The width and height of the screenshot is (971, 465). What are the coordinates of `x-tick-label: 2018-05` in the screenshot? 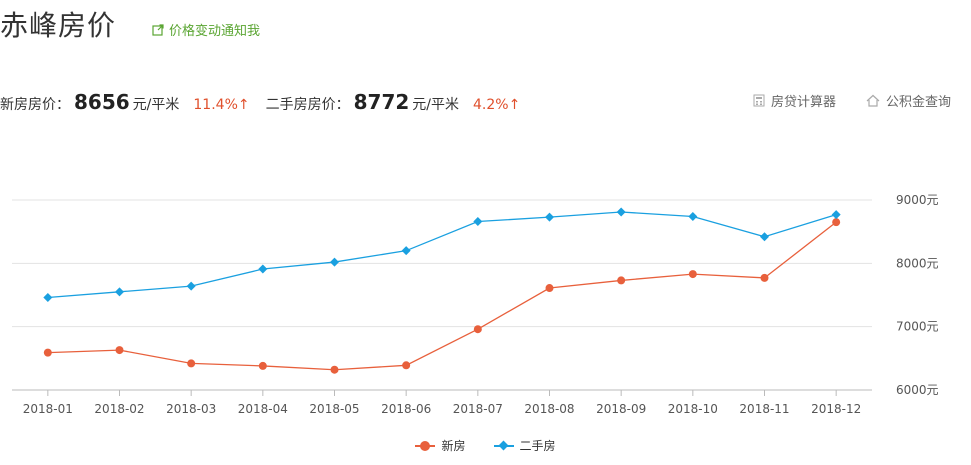 It's located at (334, 409).